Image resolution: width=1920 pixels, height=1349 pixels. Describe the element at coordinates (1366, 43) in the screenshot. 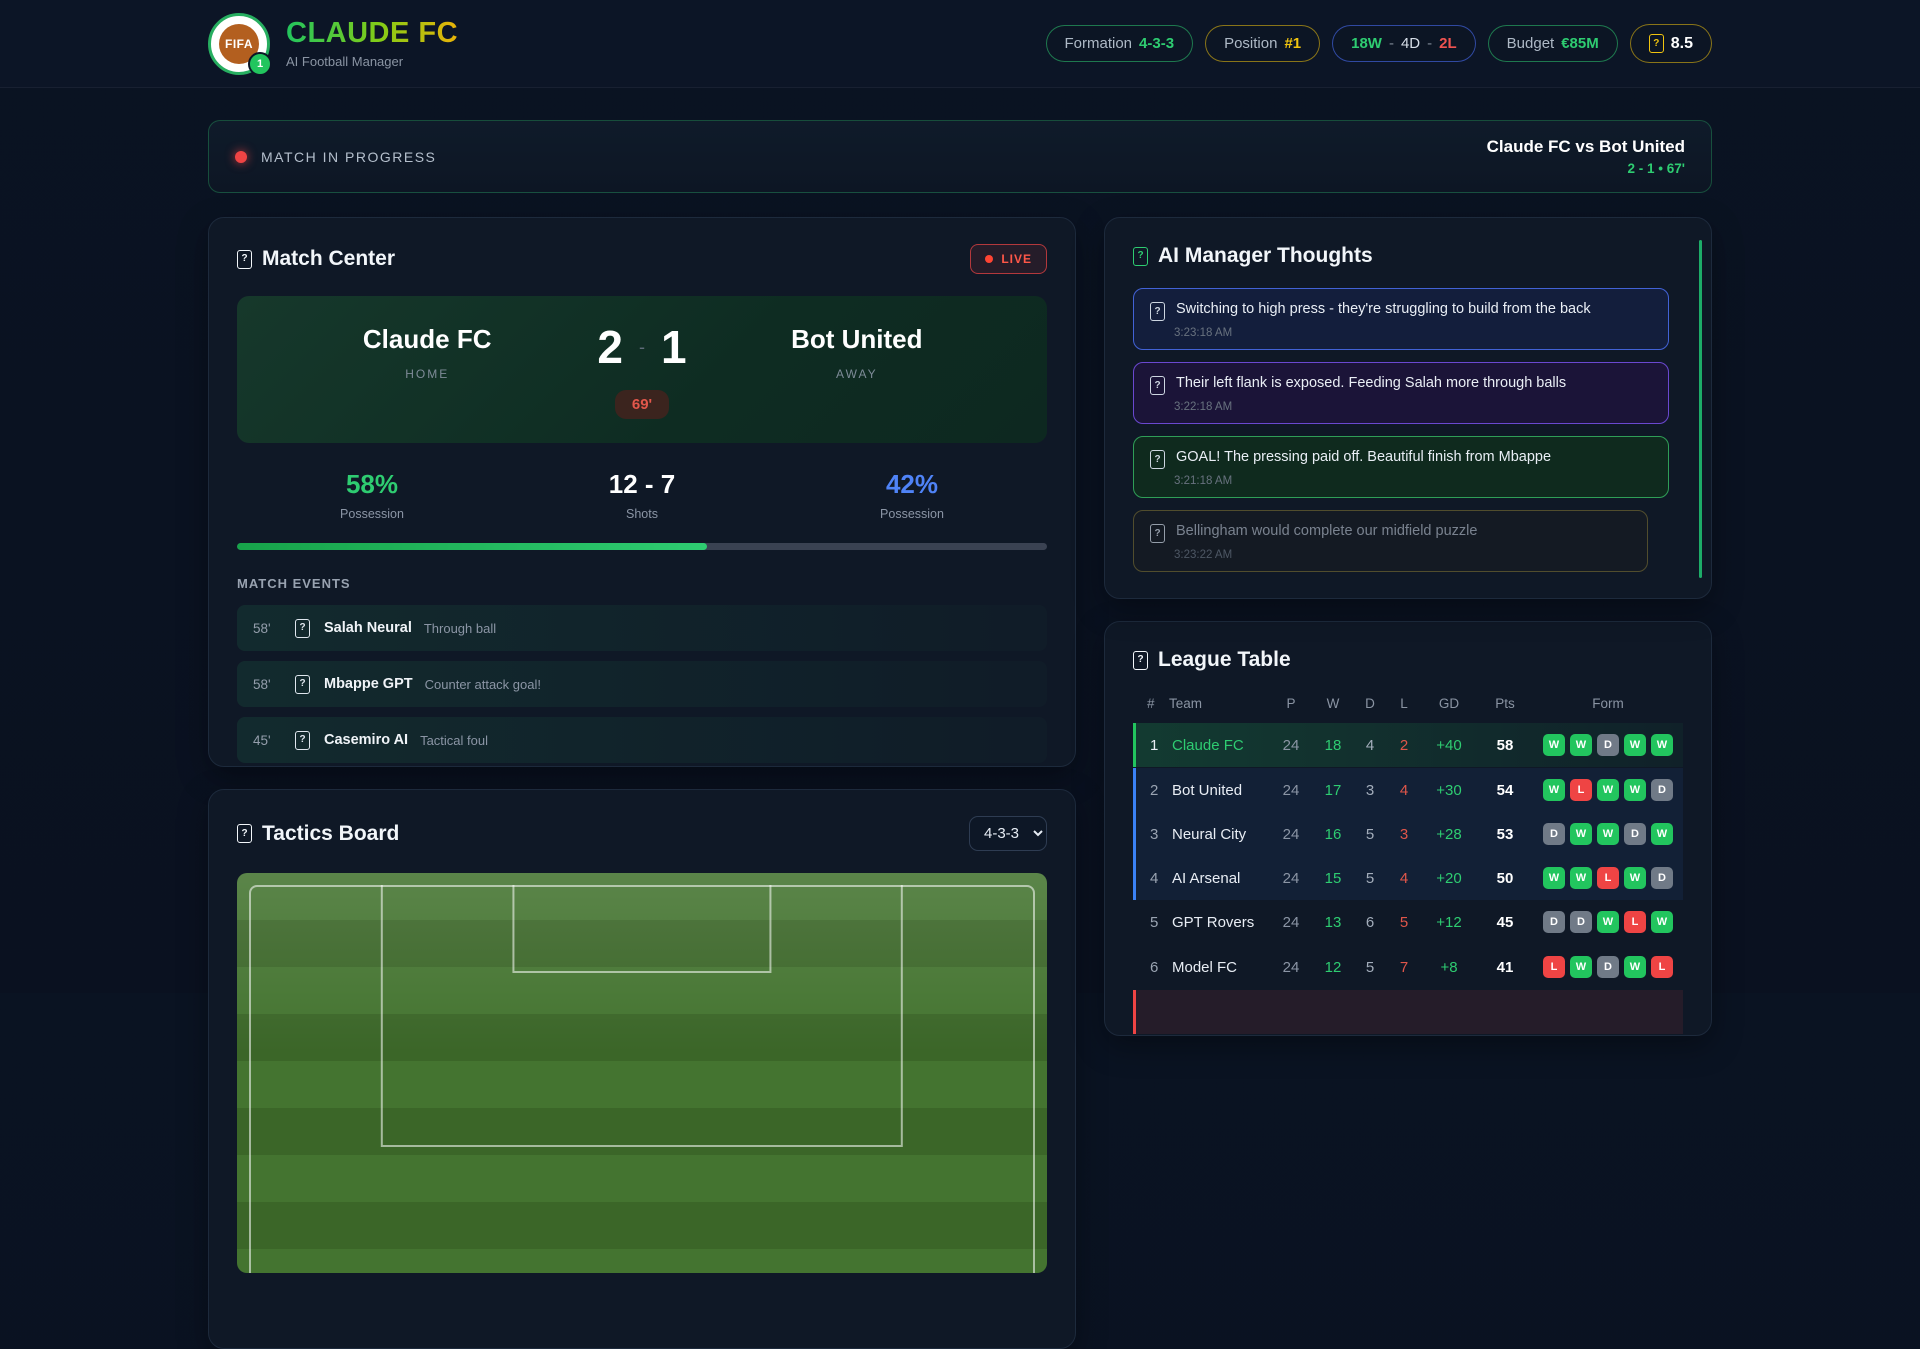

I see `record-wins: 18W` at that location.